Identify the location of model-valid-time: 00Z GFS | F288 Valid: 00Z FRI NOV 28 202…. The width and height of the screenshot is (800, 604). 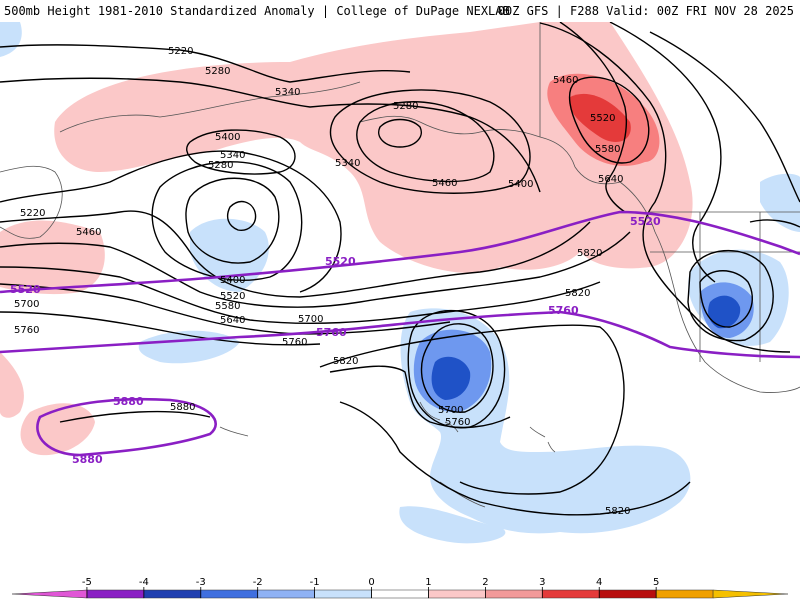
(645, 11).